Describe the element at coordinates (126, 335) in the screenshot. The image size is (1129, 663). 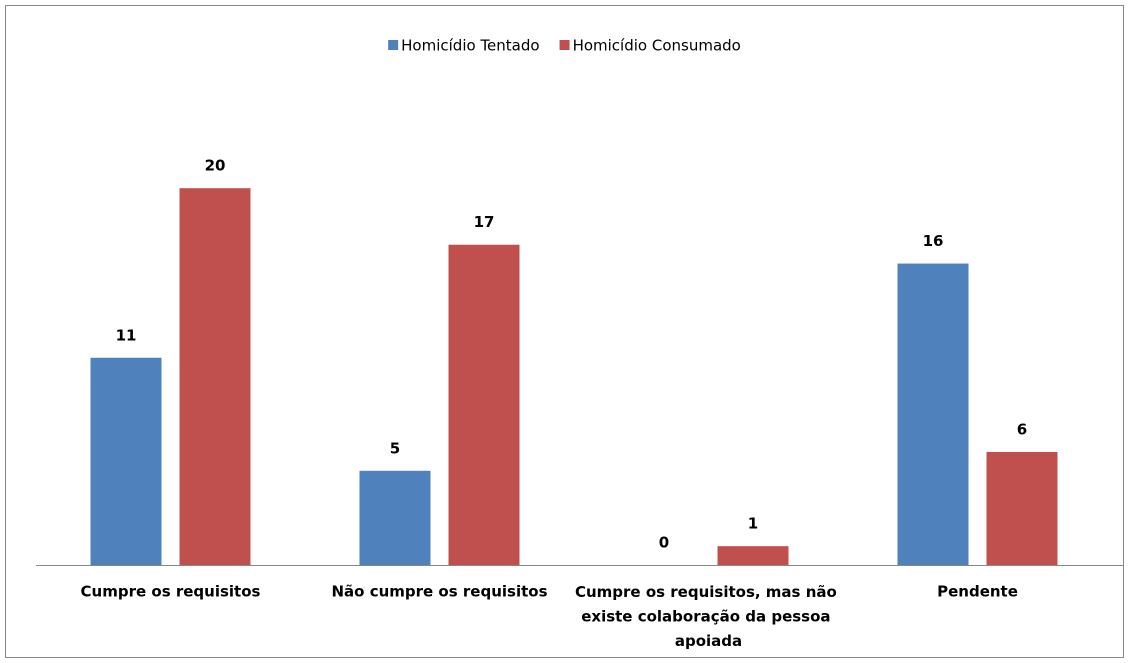
I see `data-label: 11` at that location.